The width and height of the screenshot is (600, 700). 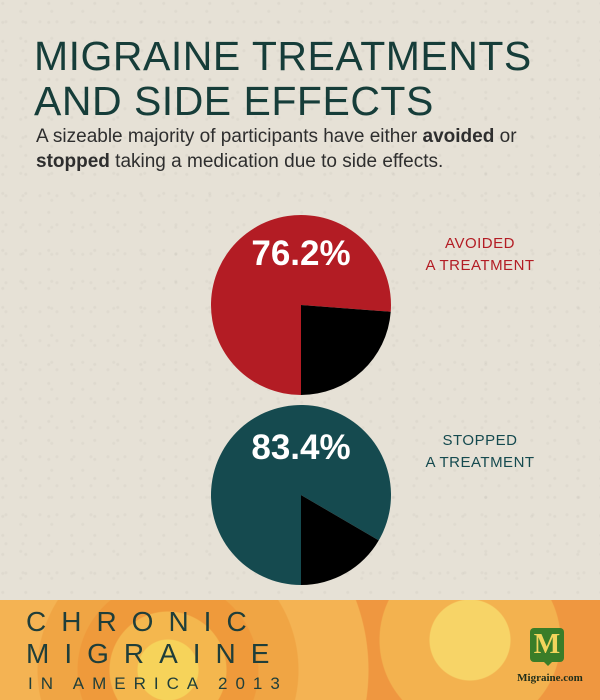 I want to click on brand-name: Migraine.com, so click(x=550, y=678).